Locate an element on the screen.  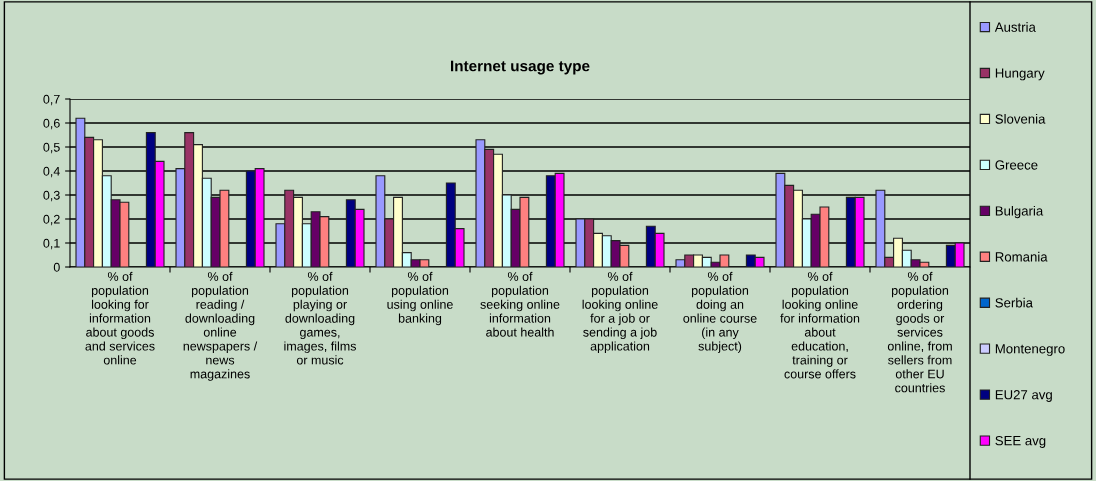
x-tick-label: % of population seeking online information about health is located at coordinates (520, 304).